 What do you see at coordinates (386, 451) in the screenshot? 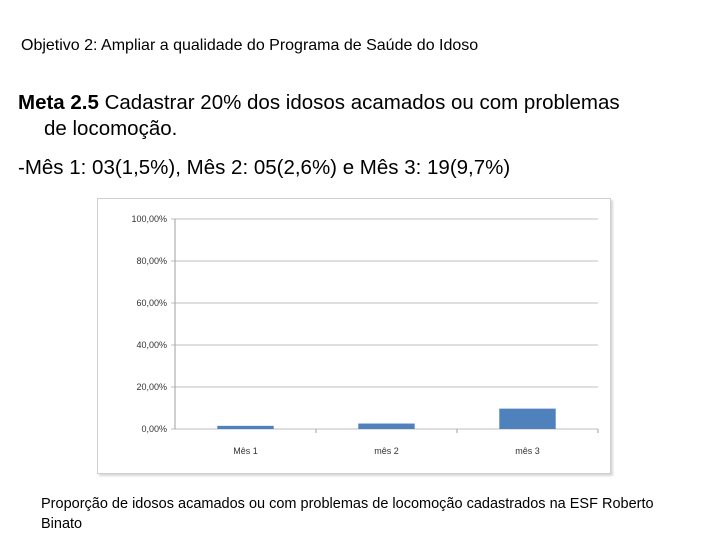
I see `x-tick-label: mês 2` at bounding box center [386, 451].